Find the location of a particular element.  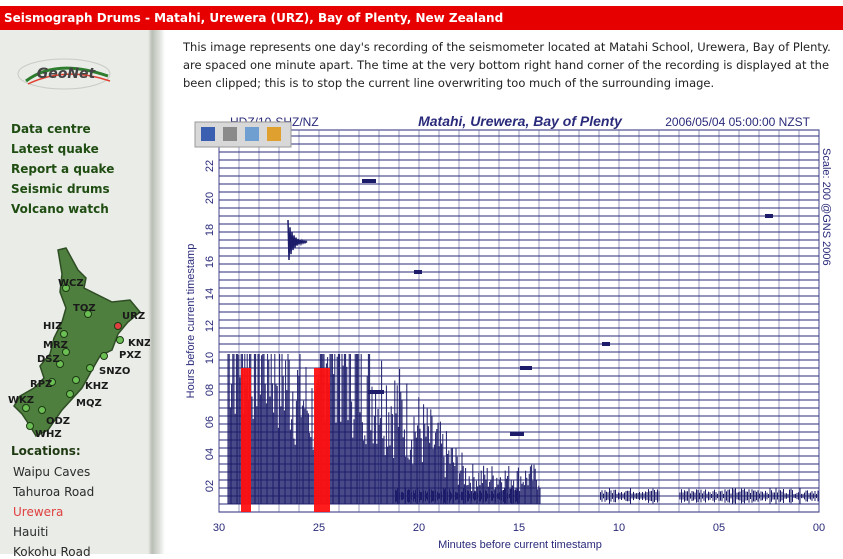

timestamp: 2006/05/04 05:00:00 NZST is located at coordinates (737, 122).